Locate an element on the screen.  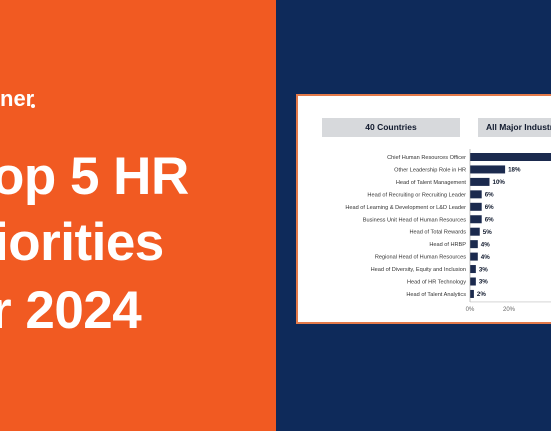
category-label: Head of Diversity, Equity and Inclusion is located at coordinates (418, 270).